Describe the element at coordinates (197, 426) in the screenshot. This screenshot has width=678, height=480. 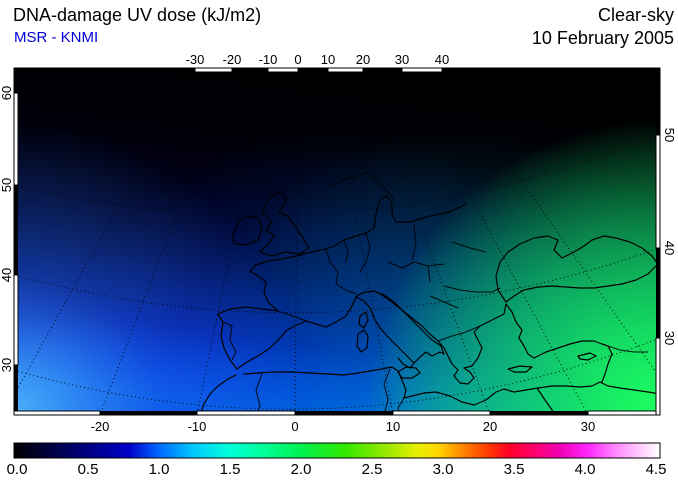
I see `bottom-axis-label: -10` at that location.